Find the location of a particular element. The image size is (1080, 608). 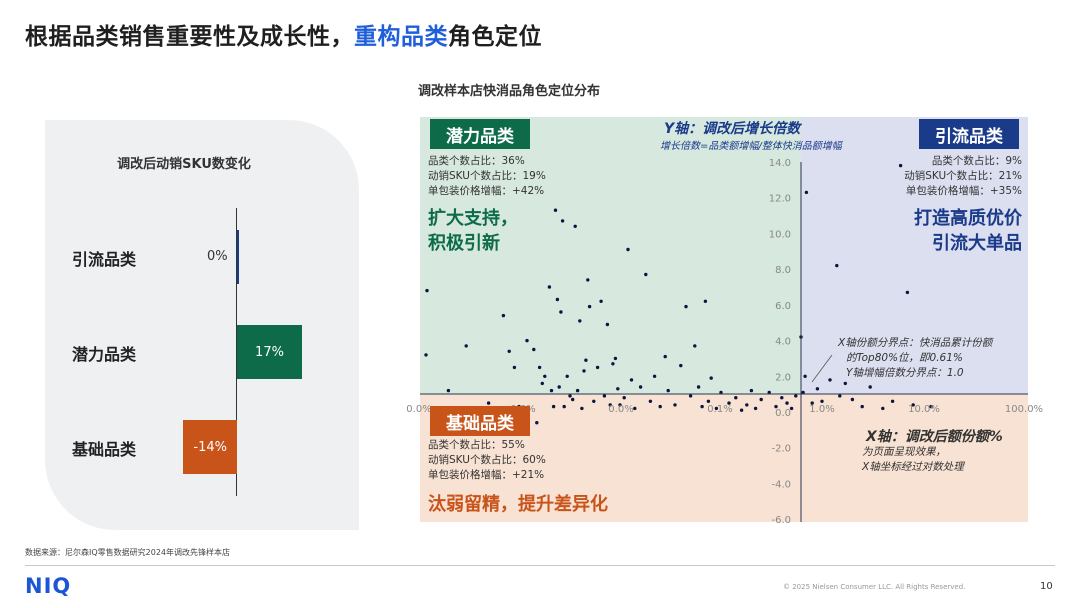

page-number: 10 is located at coordinates (1046, 586).